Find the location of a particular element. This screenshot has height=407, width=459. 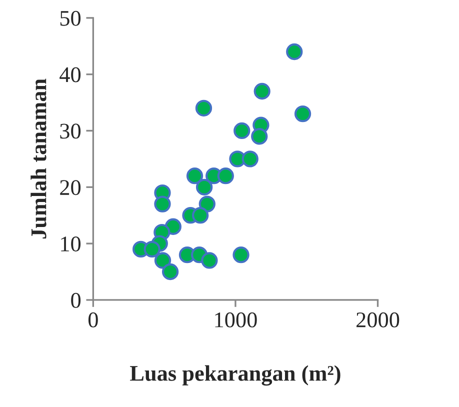

y-axis-title: Jumlah tanaman is located at coordinates (38, 158).